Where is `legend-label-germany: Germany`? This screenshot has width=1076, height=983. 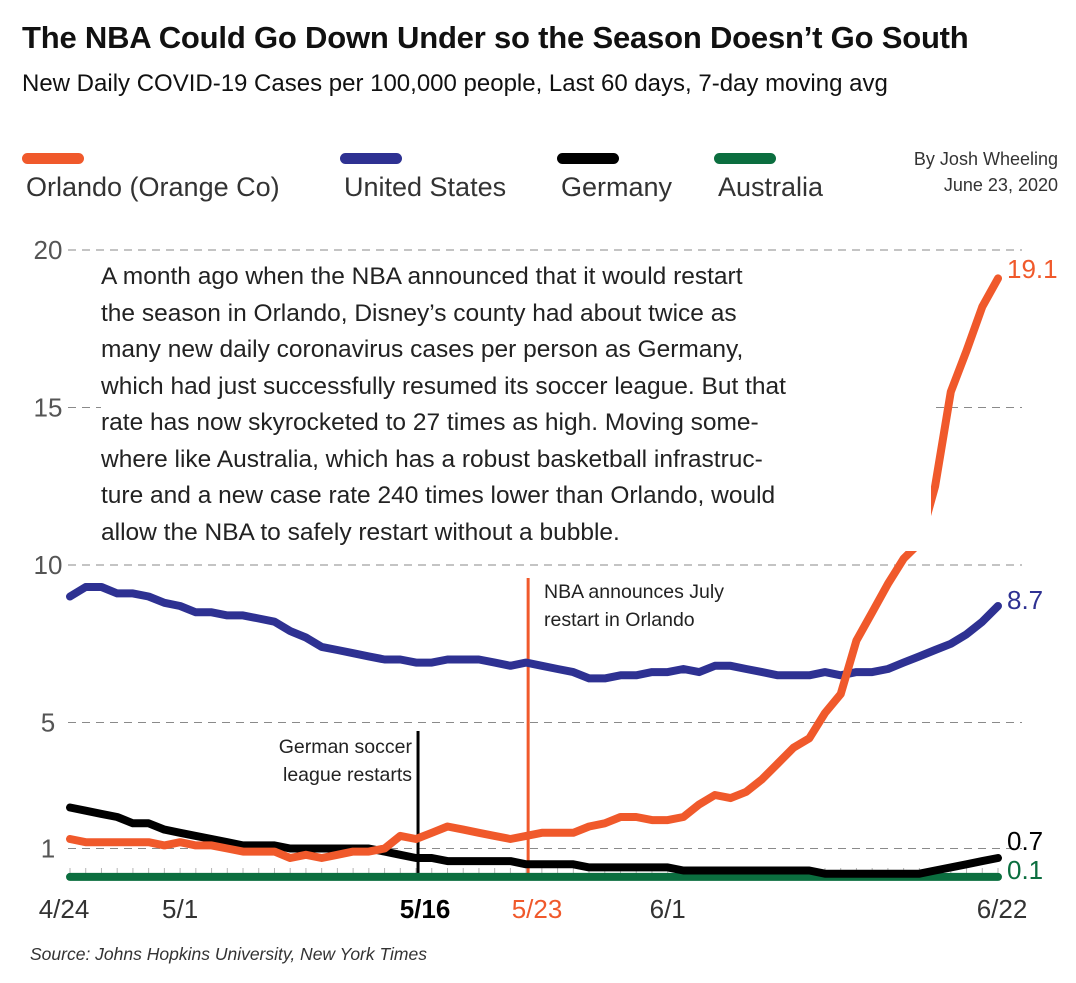
legend-label-germany: Germany is located at coordinates (617, 187).